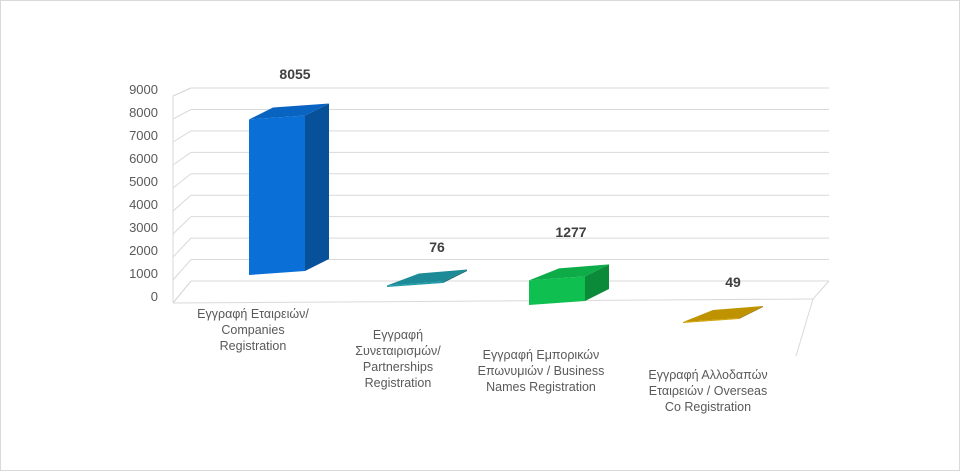 The height and width of the screenshot is (472, 960). I want to click on floor-front-edge, so click(493, 301).